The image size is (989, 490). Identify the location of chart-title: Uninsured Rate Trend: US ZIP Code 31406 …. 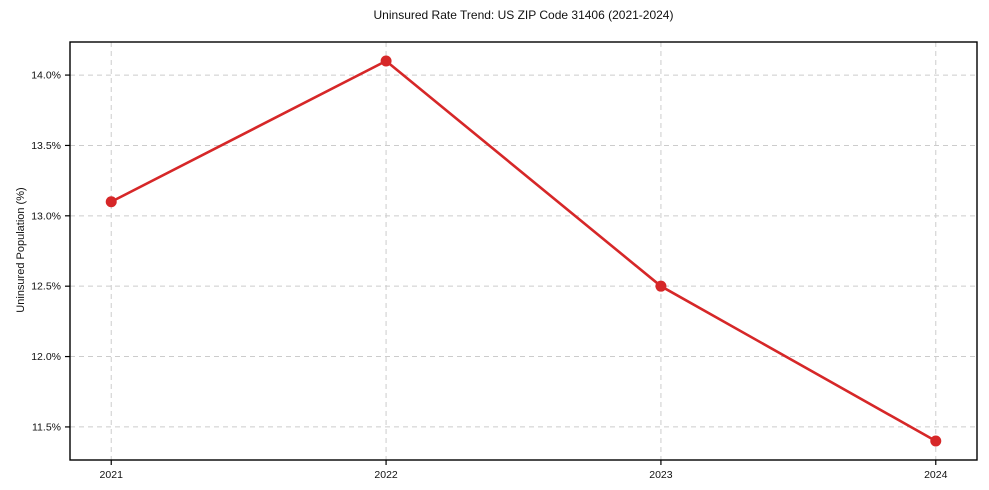
(523, 15).